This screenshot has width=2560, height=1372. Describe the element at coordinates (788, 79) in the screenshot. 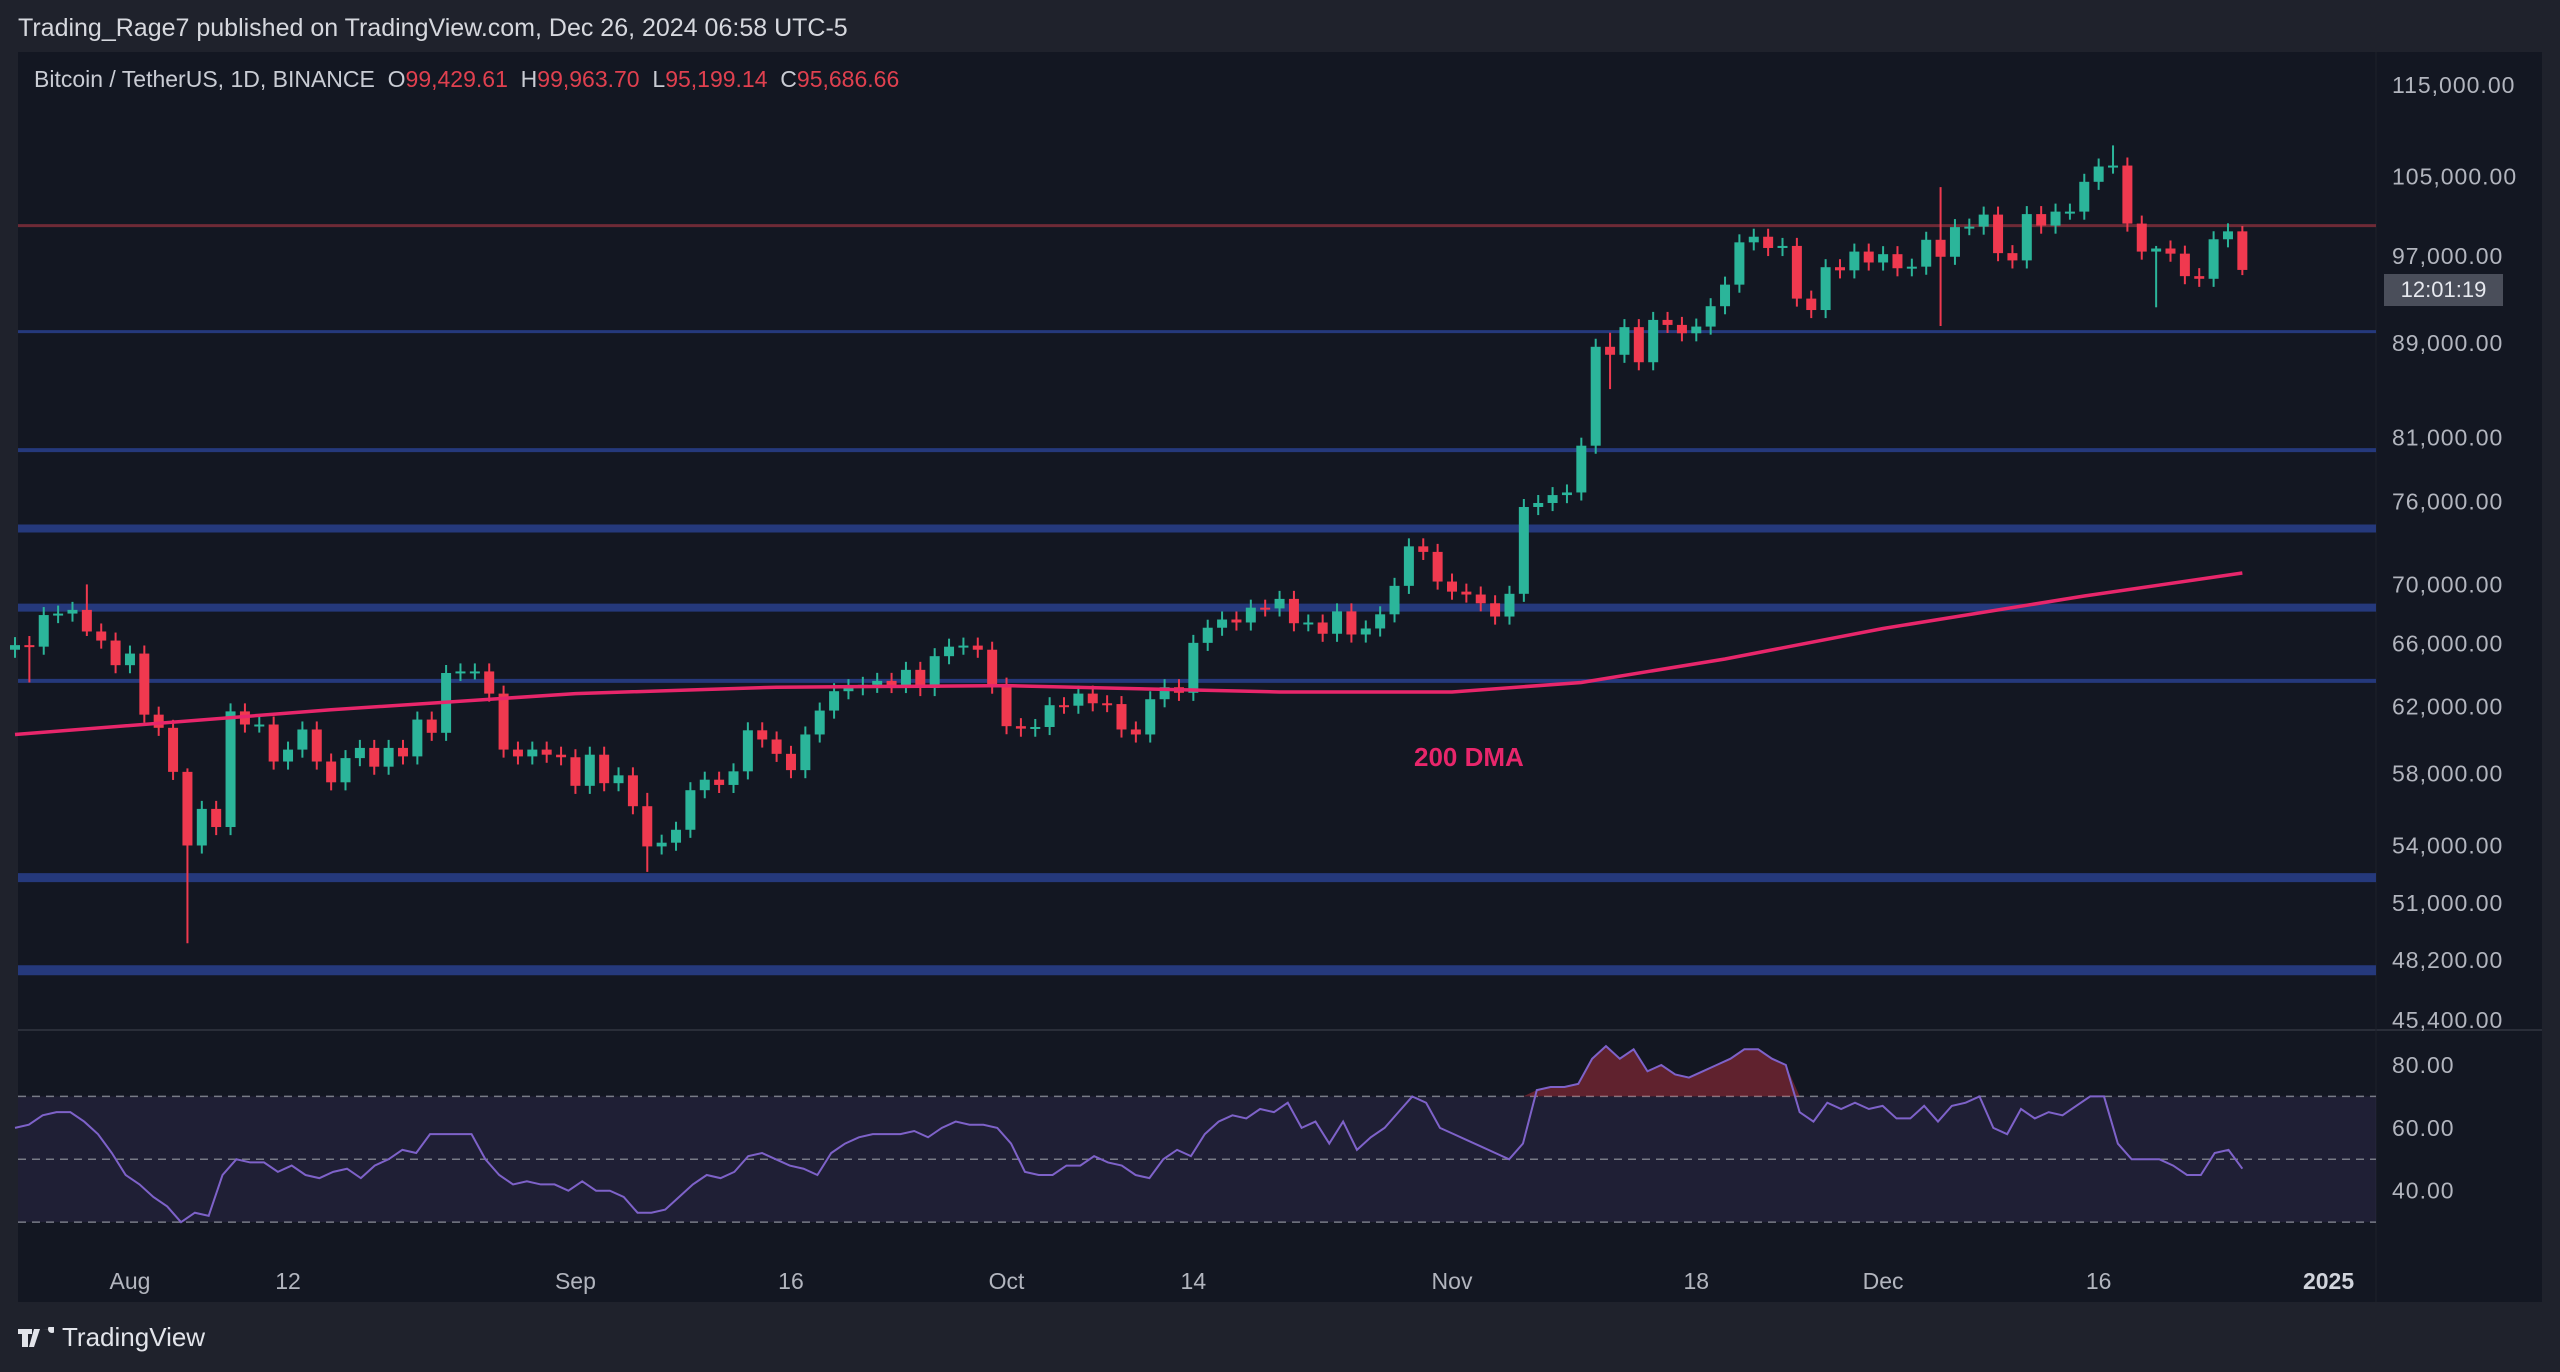

I see `close-label: C` at that location.